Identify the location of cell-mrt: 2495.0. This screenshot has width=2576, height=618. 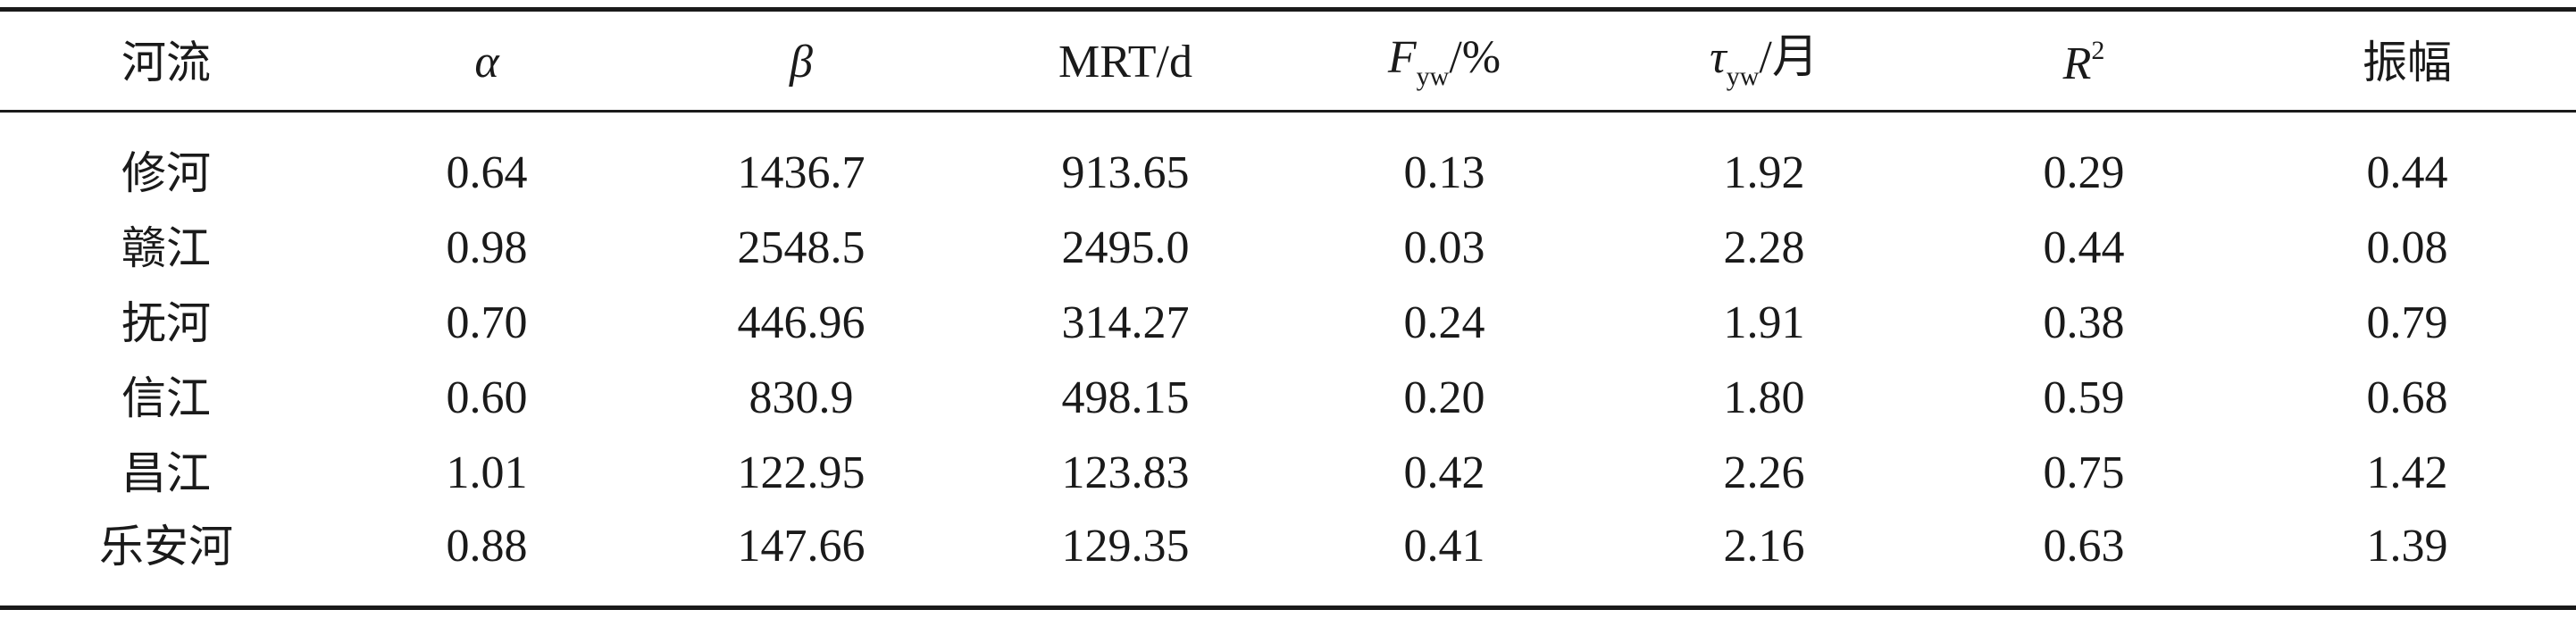
(1126, 248).